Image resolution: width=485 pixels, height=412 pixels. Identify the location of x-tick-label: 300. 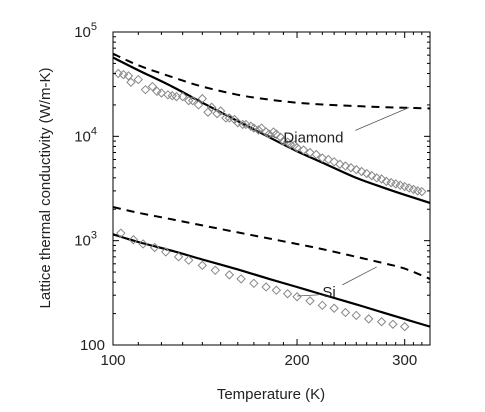
(404, 360).